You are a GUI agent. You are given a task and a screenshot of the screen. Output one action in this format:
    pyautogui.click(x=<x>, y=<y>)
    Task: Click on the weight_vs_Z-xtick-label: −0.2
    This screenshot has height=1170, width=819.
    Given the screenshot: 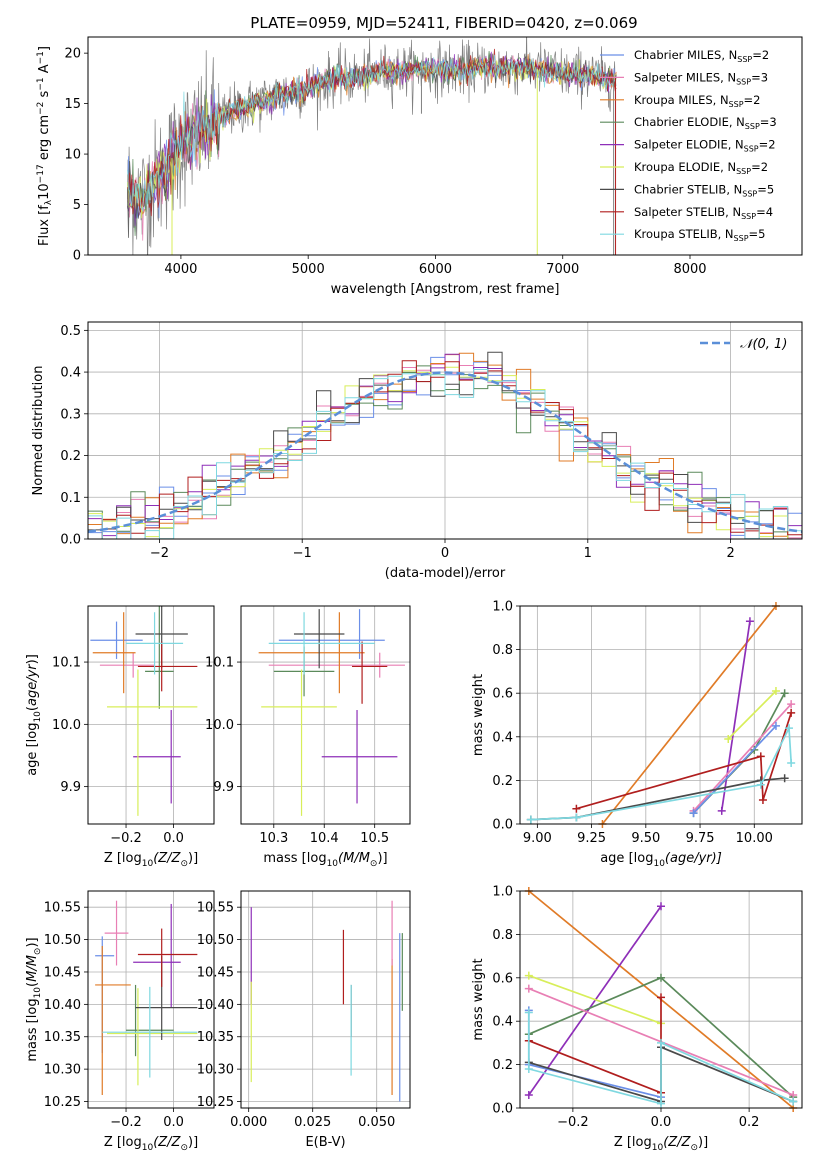 What is the action you would take?
    pyautogui.click(x=573, y=1122)
    